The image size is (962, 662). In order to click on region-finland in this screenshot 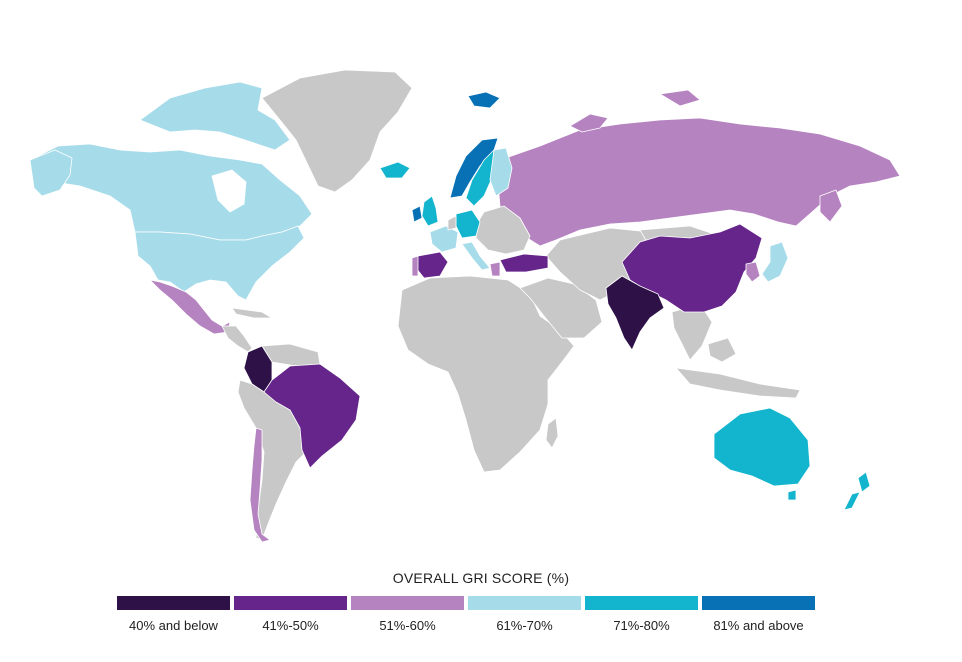, I will do `click(501, 172)`.